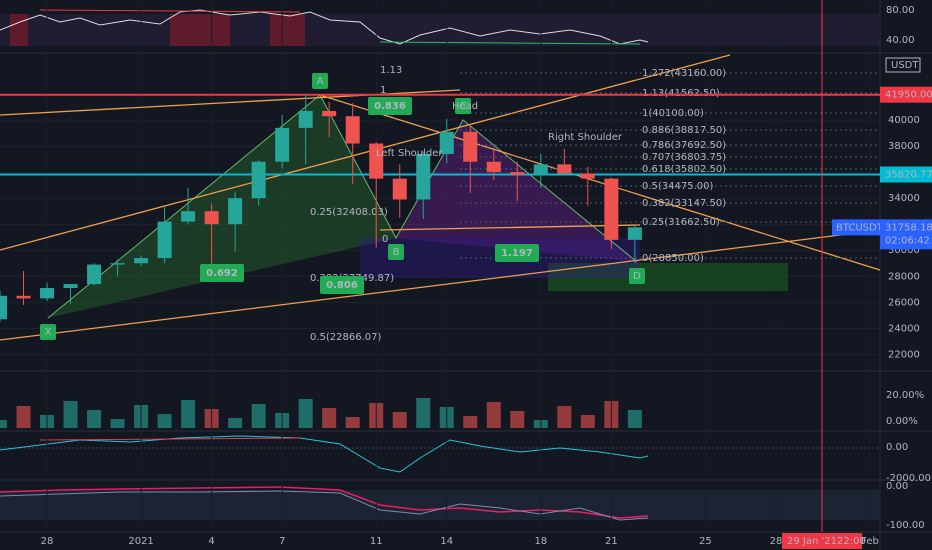 The width and height of the screenshot is (932, 550). What do you see at coordinates (585, 137) in the screenshot?
I see `shoulder-label: Right Shoulder` at bounding box center [585, 137].